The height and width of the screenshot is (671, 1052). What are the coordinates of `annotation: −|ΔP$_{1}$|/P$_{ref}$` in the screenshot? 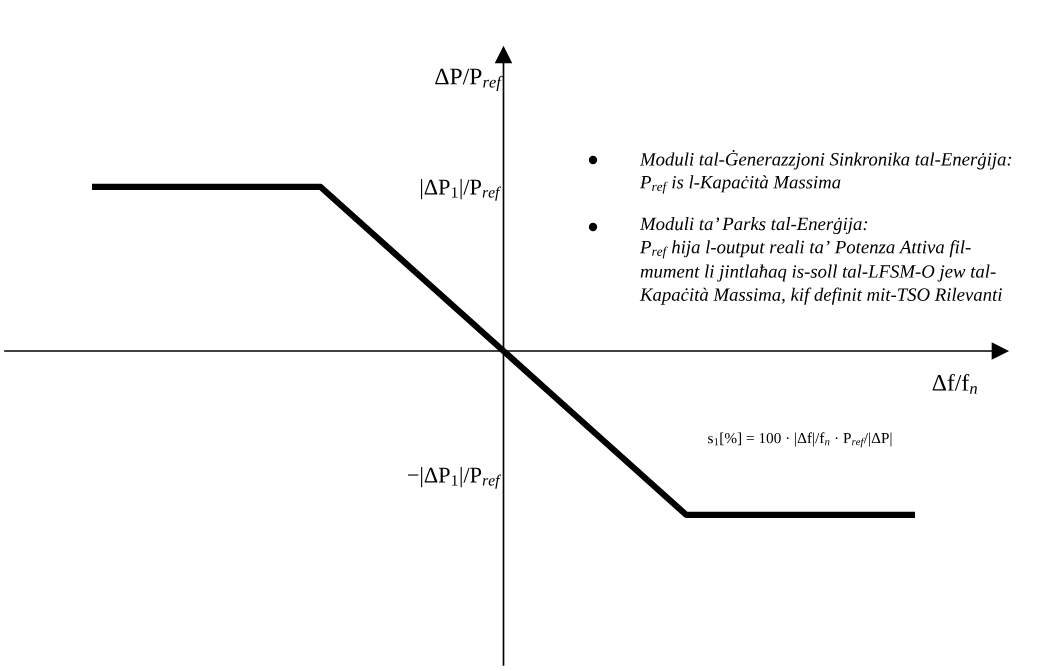 It's located at (455, 478).